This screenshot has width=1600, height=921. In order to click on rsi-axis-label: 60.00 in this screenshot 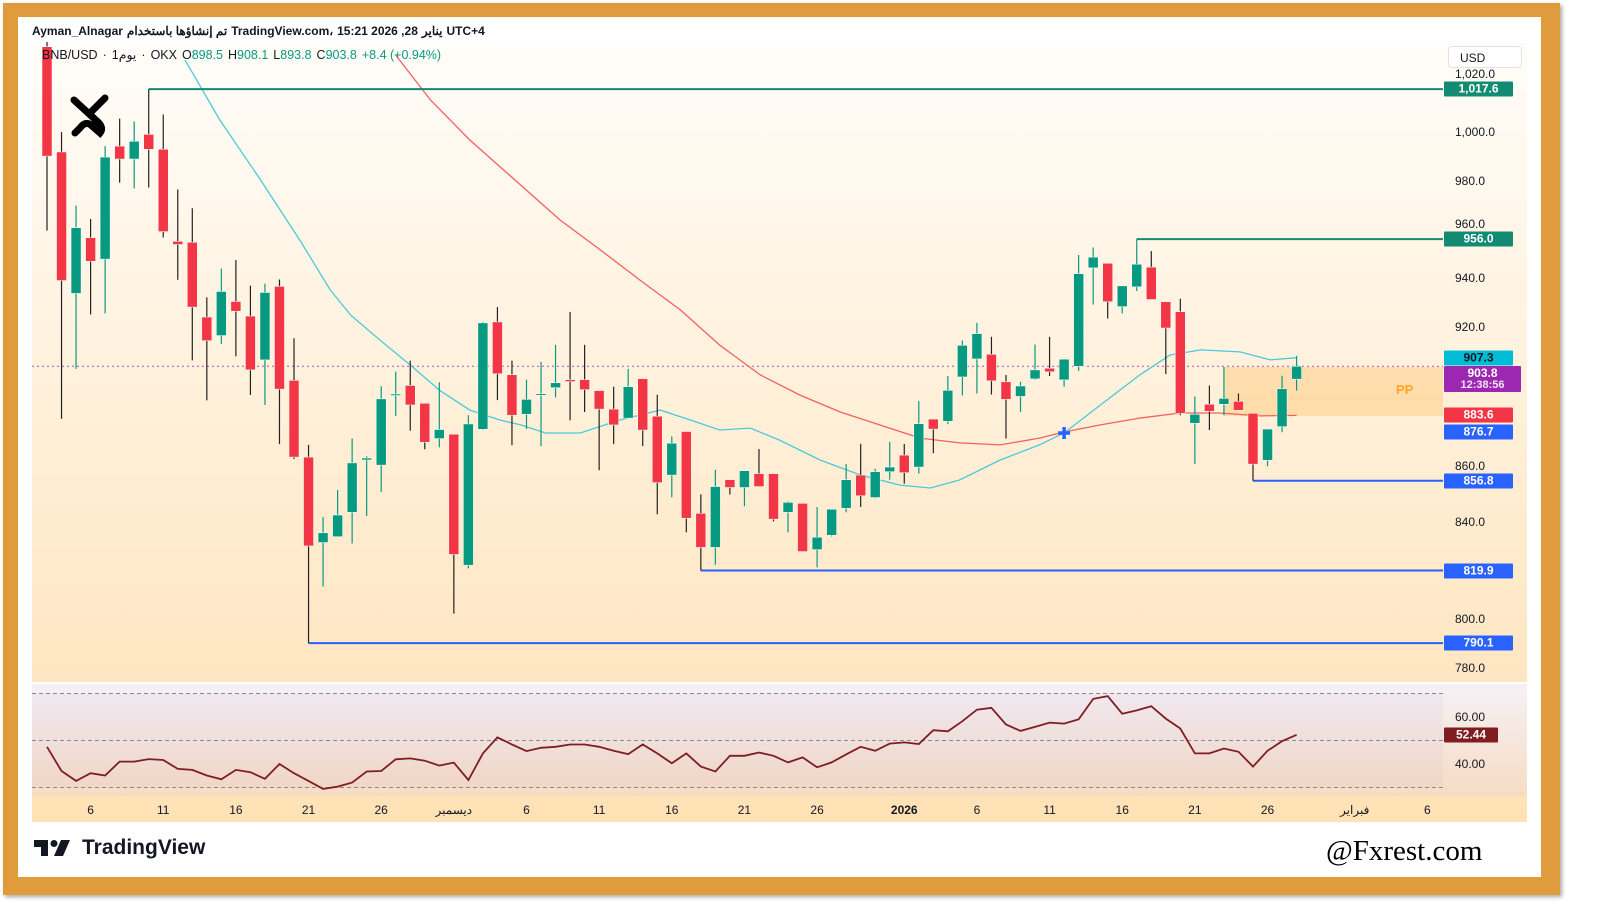, I will do `click(1470, 717)`.